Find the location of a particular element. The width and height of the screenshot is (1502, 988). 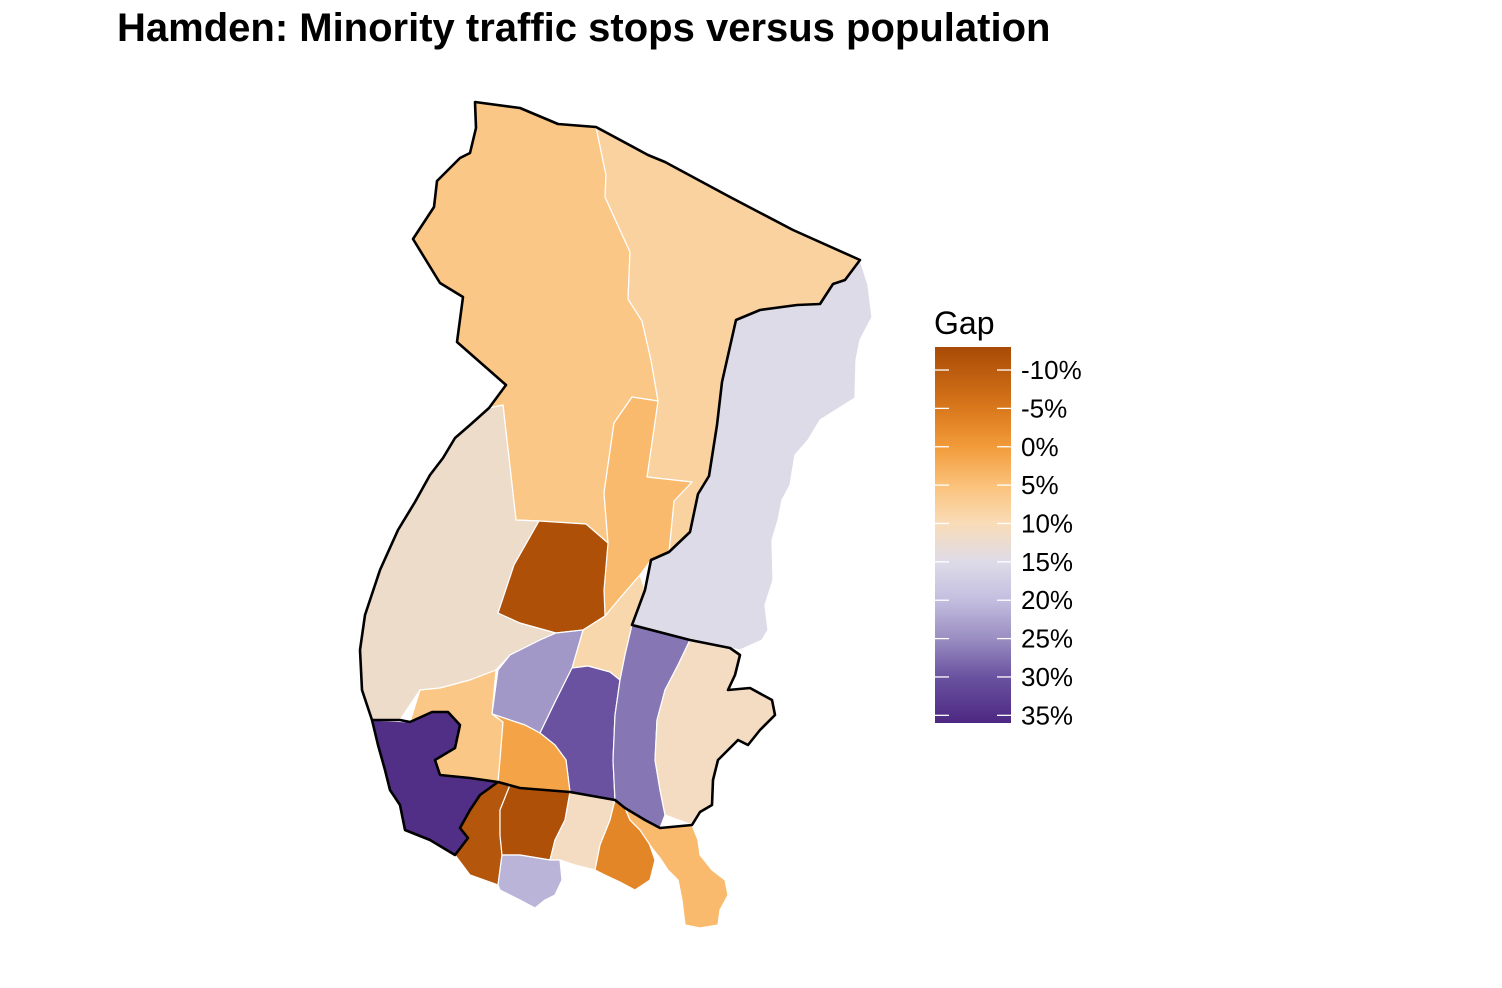

legend-ticks: -10% -5% 0% 5% 10% 15% 20% 25% 30% 35% is located at coordinates (1008, 542).